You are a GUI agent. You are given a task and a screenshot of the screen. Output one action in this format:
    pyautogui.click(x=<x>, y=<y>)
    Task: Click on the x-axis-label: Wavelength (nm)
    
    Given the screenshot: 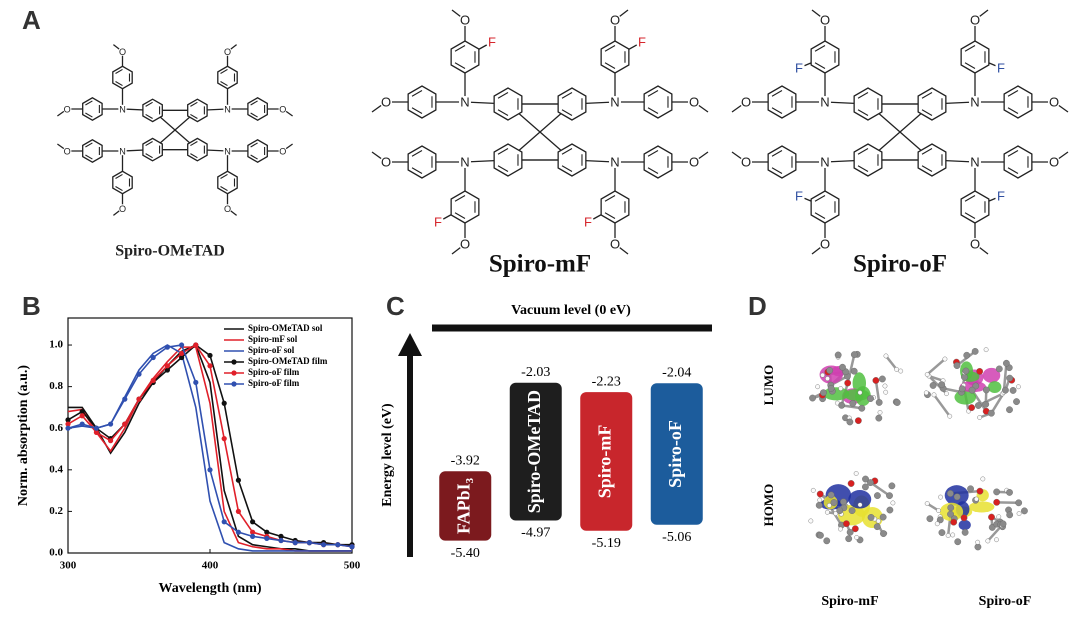 What is the action you would take?
    pyautogui.click(x=209, y=588)
    